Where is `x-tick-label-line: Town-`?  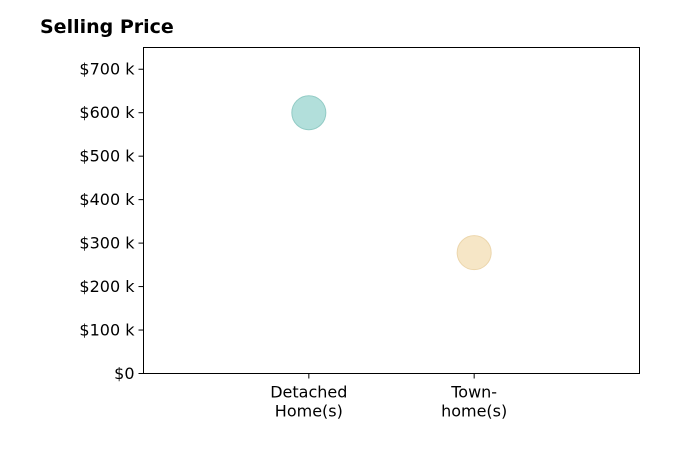 x-tick-label-line: Town- is located at coordinates (473, 392).